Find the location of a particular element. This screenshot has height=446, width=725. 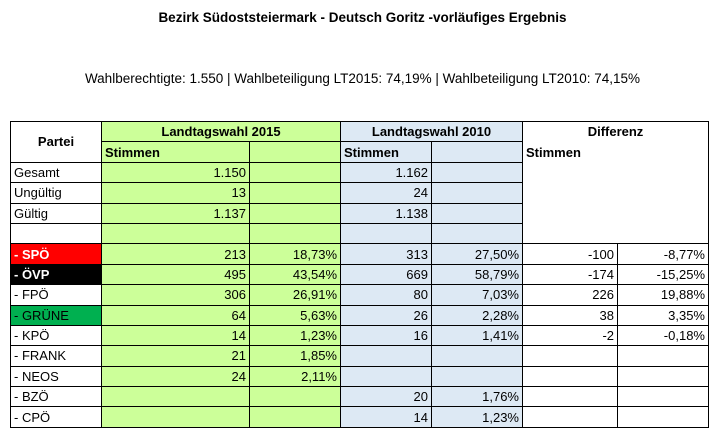

votes-2010: 20 is located at coordinates (386, 397).